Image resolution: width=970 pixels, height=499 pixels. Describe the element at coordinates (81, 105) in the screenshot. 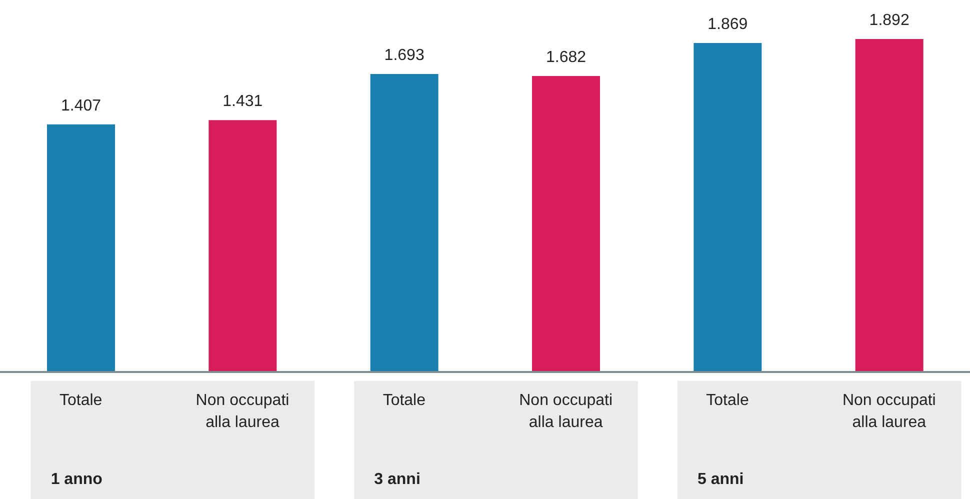

I see `data-label: 1.407` at that location.